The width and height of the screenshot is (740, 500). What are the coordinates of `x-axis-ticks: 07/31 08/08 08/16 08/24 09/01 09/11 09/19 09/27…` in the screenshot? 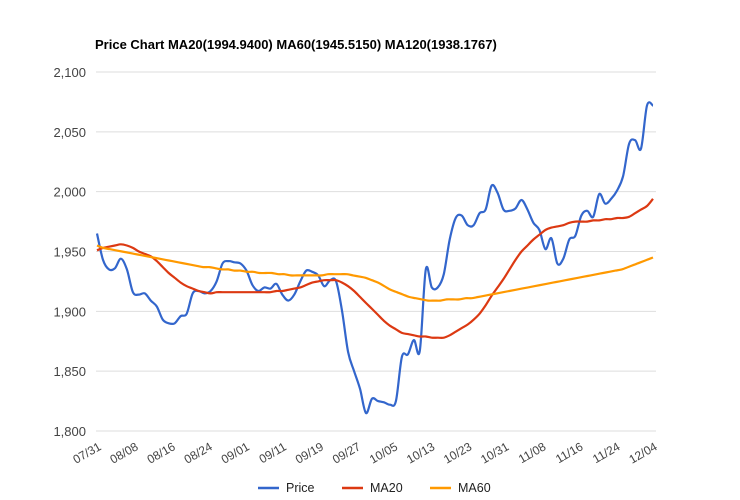 It's located at (364, 452).